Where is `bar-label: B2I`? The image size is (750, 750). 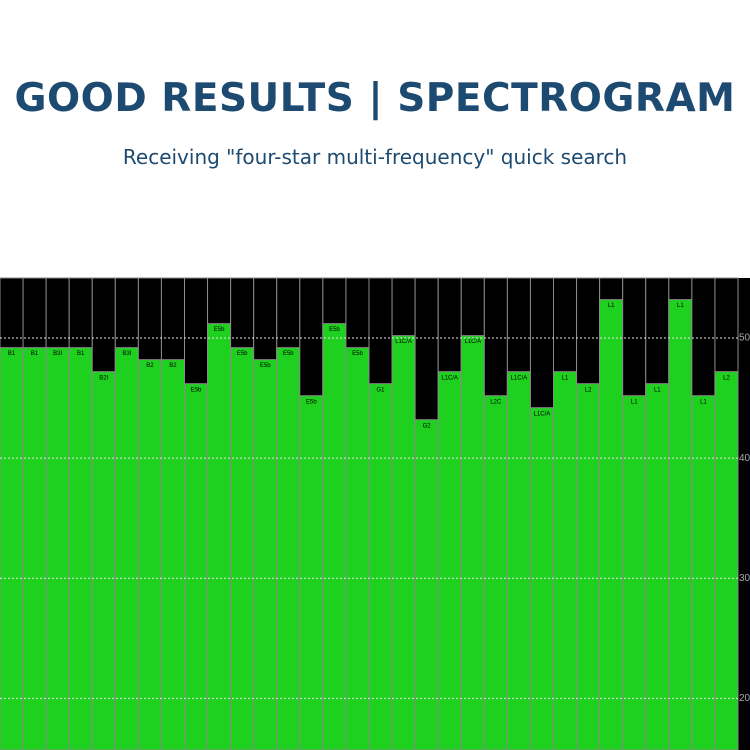
bar-label: B2I is located at coordinates (103, 378).